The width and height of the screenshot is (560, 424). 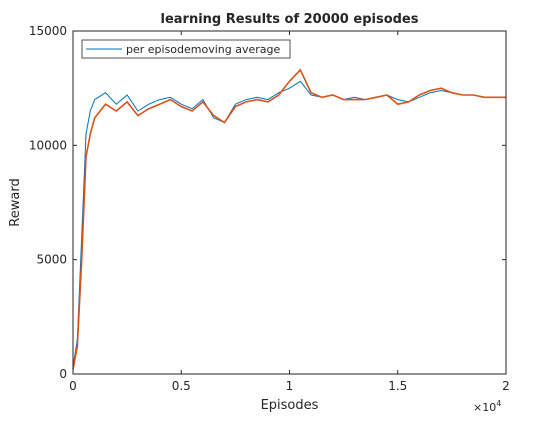 I want to click on x-tick-label: 2, so click(x=506, y=386).